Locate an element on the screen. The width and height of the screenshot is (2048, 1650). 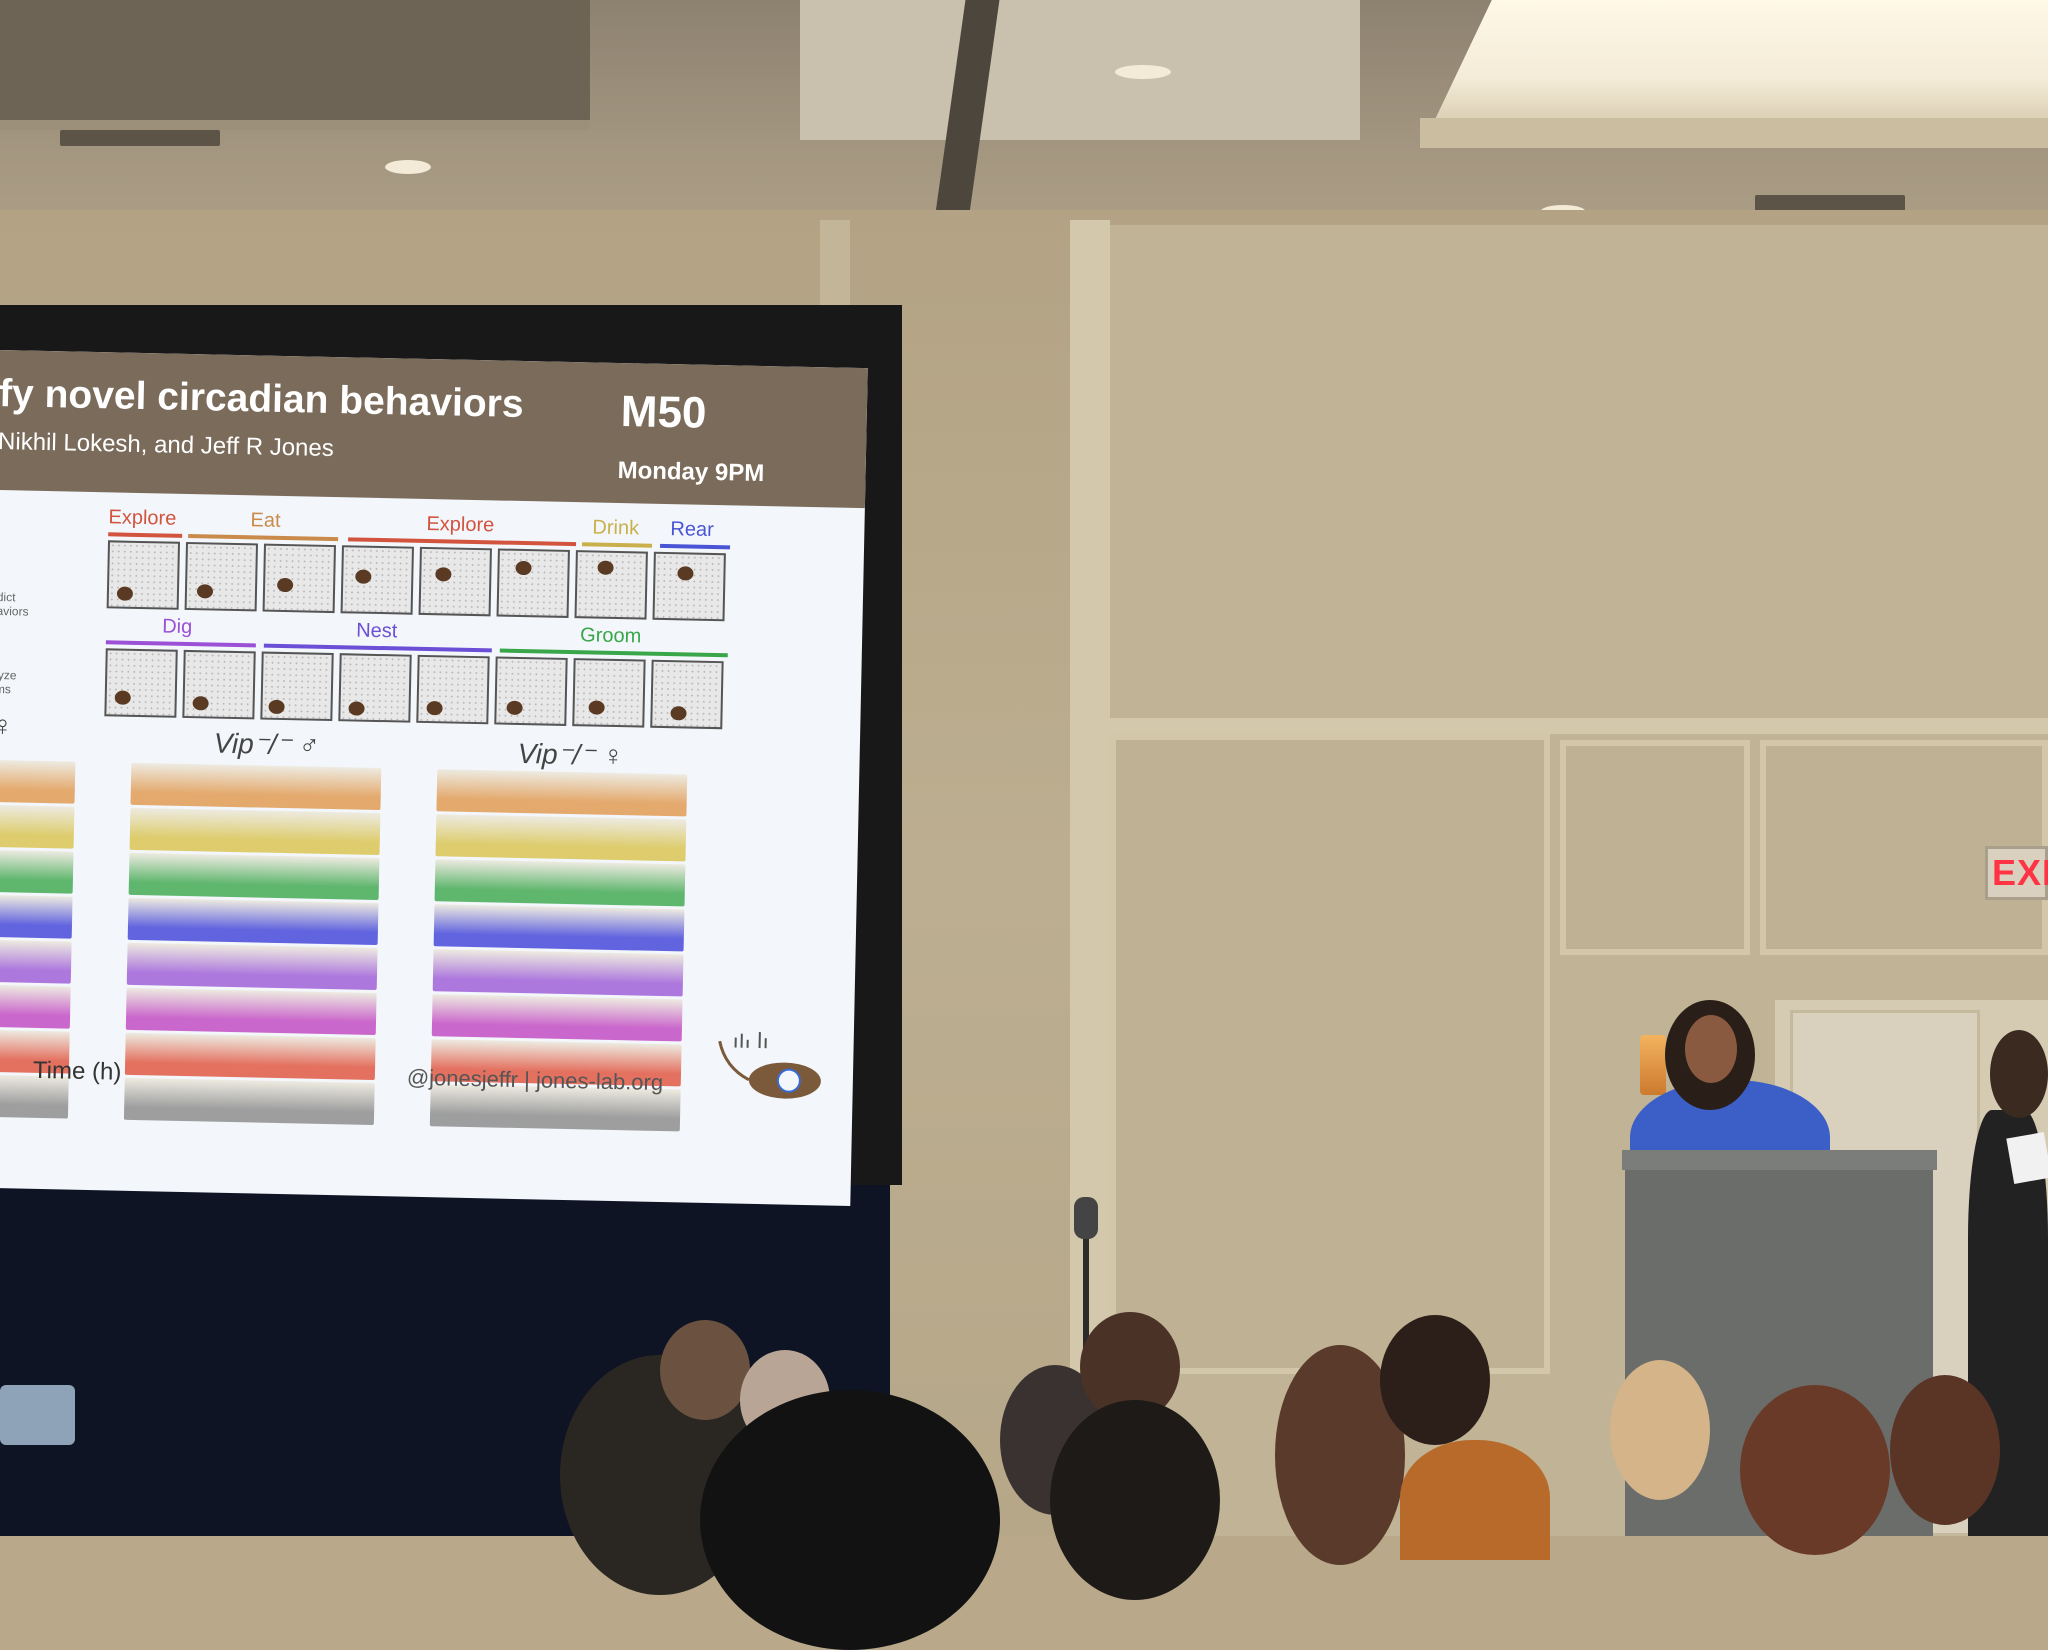
audience-shoulders is located at coordinates (1475, 1500).